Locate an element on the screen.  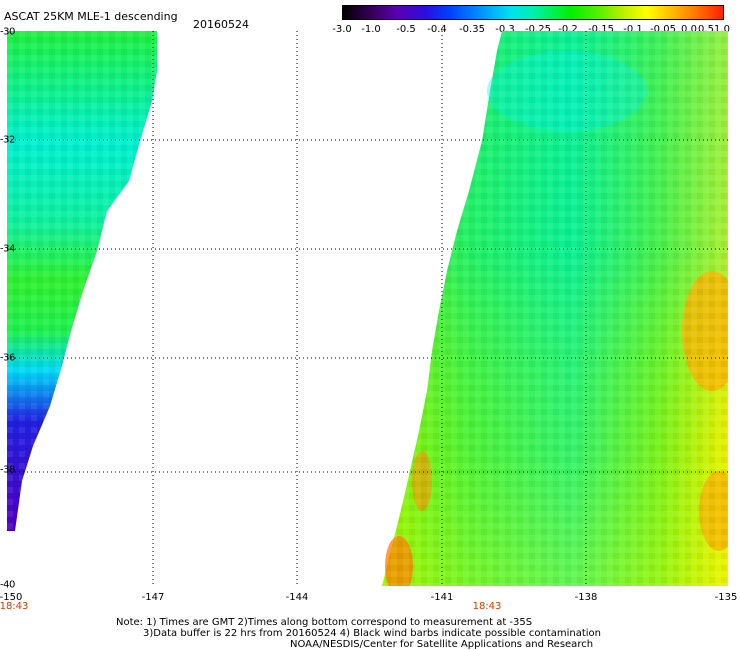
colorbar-tick: -1.0 is located at coordinates (371, 29).